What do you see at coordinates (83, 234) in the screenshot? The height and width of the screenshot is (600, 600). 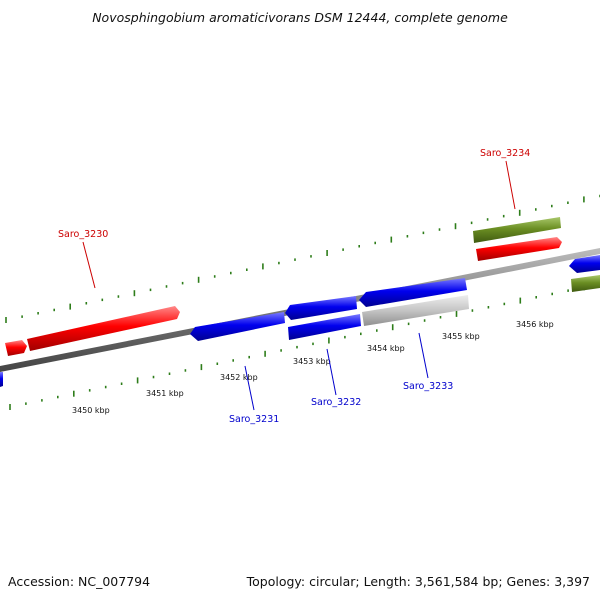 I see `gene-label-saro-3230: Saro_3230` at bounding box center [83, 234].